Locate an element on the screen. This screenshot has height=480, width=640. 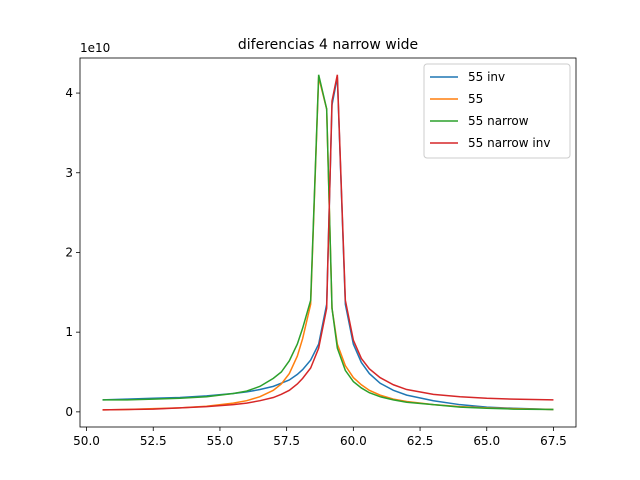
x-tick-label: 57.5 is located at coordinates (286, 441).